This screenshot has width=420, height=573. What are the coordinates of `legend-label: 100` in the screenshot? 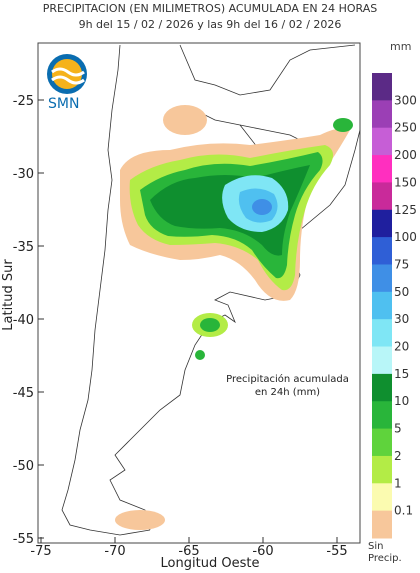 It's located at (405, 237).